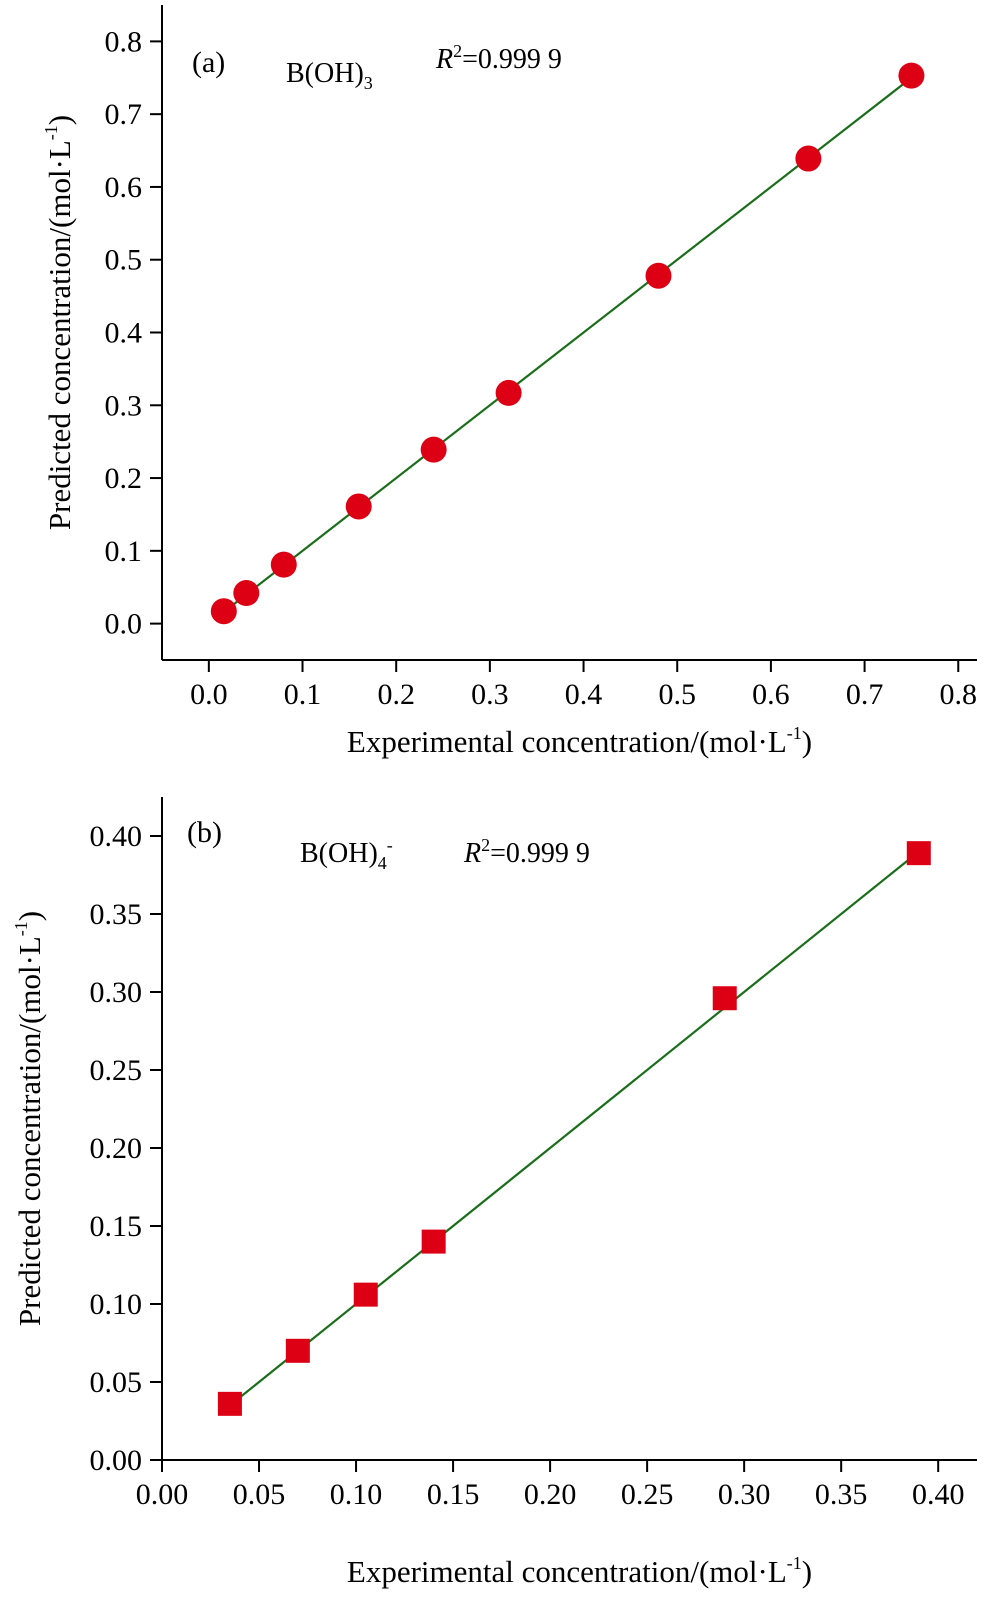 The image size is (1000, 1603). What do you see at coordinates (208, 62) in the screenshot?
I see `panel-a-panel-label: (a)` at bounding box center [208, 62].